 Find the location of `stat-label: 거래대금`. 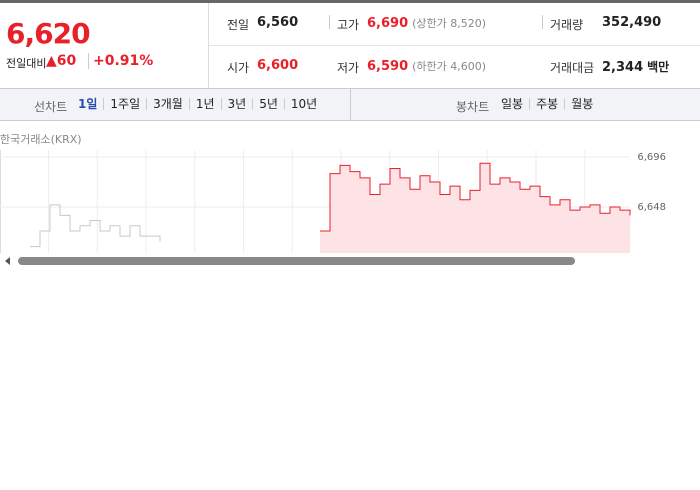

stat-label: 거래대금 is located at coordinates (572, 68).